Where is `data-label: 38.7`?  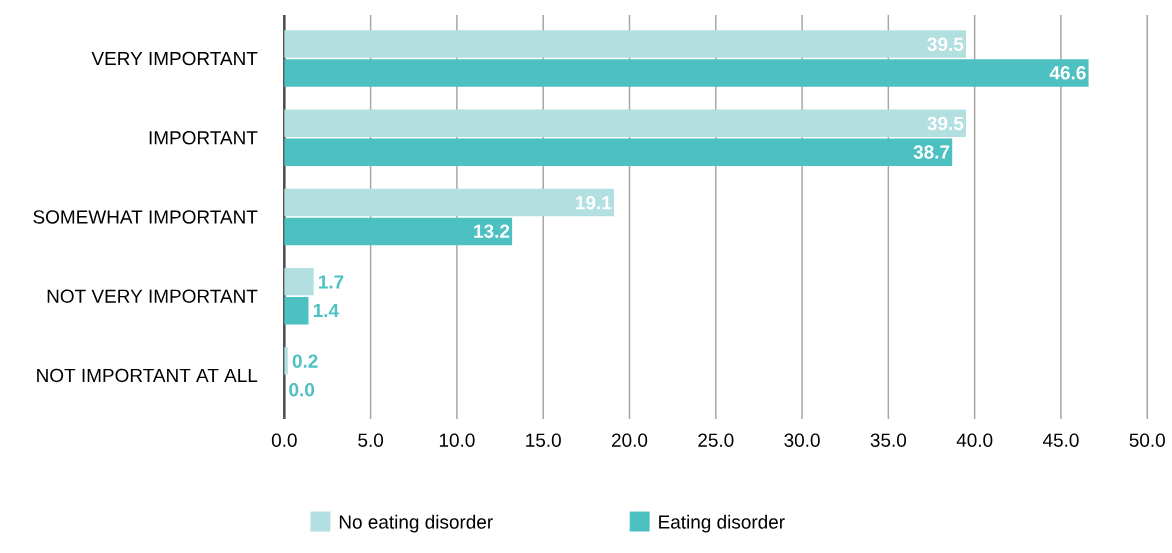 data-label: 38.7 is located at coordinates (931, 152).